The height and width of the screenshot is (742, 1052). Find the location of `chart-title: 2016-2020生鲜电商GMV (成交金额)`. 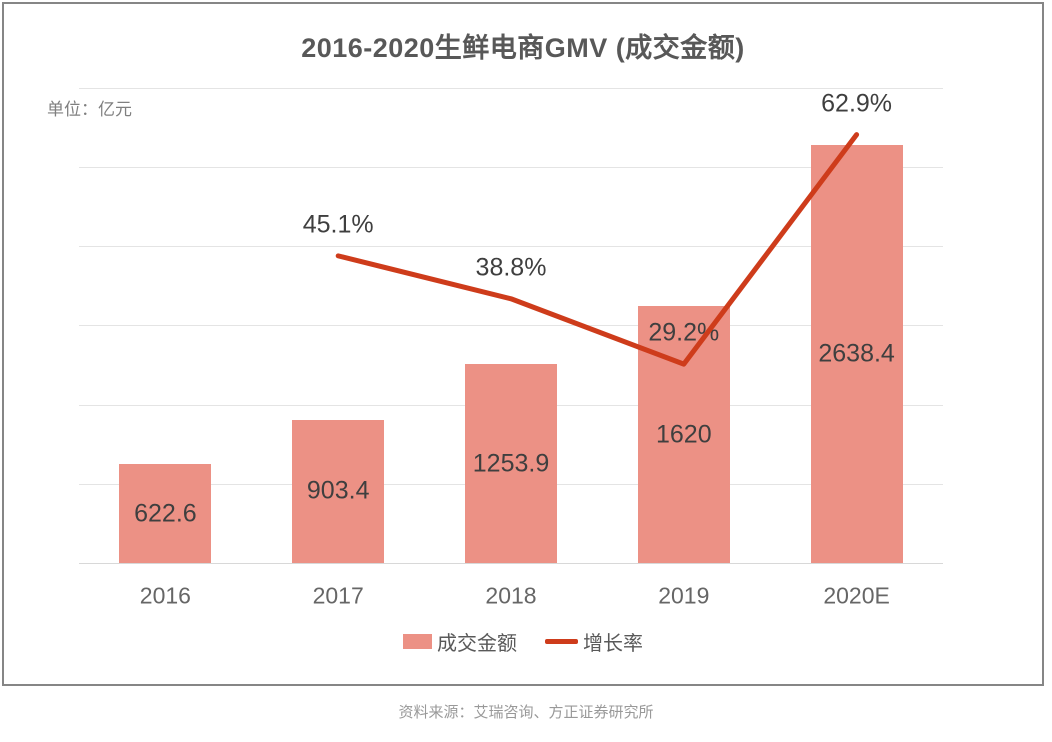

chart-title: 2016-2020生鲜电商GMV (成交金额) is located at coordinates (523, 48).